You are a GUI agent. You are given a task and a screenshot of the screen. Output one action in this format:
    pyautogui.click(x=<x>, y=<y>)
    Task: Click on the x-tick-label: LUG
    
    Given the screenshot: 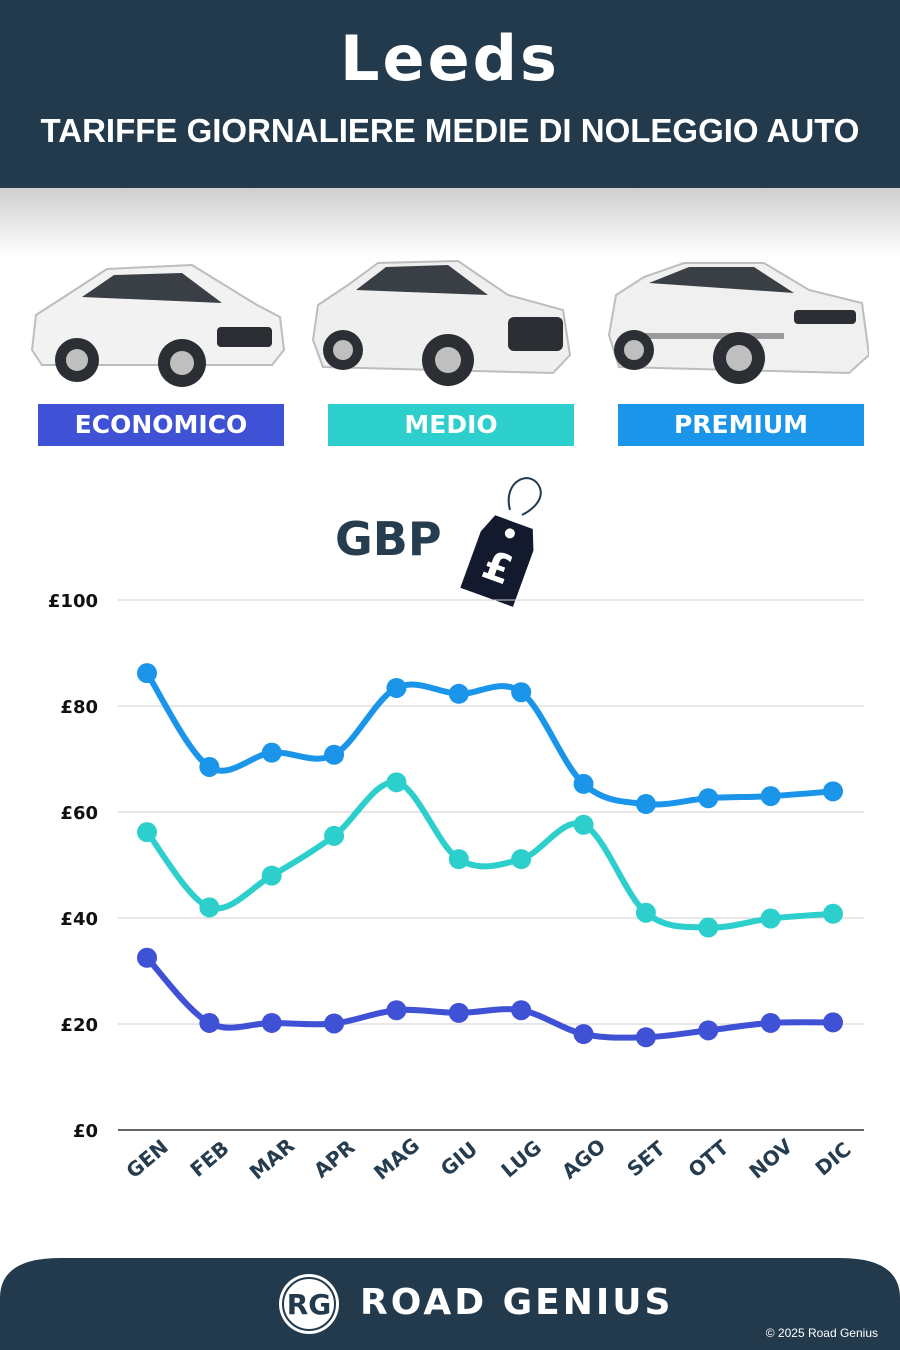 What is the action you would take?
    pyautogui.click(x=521, y=1158)
    